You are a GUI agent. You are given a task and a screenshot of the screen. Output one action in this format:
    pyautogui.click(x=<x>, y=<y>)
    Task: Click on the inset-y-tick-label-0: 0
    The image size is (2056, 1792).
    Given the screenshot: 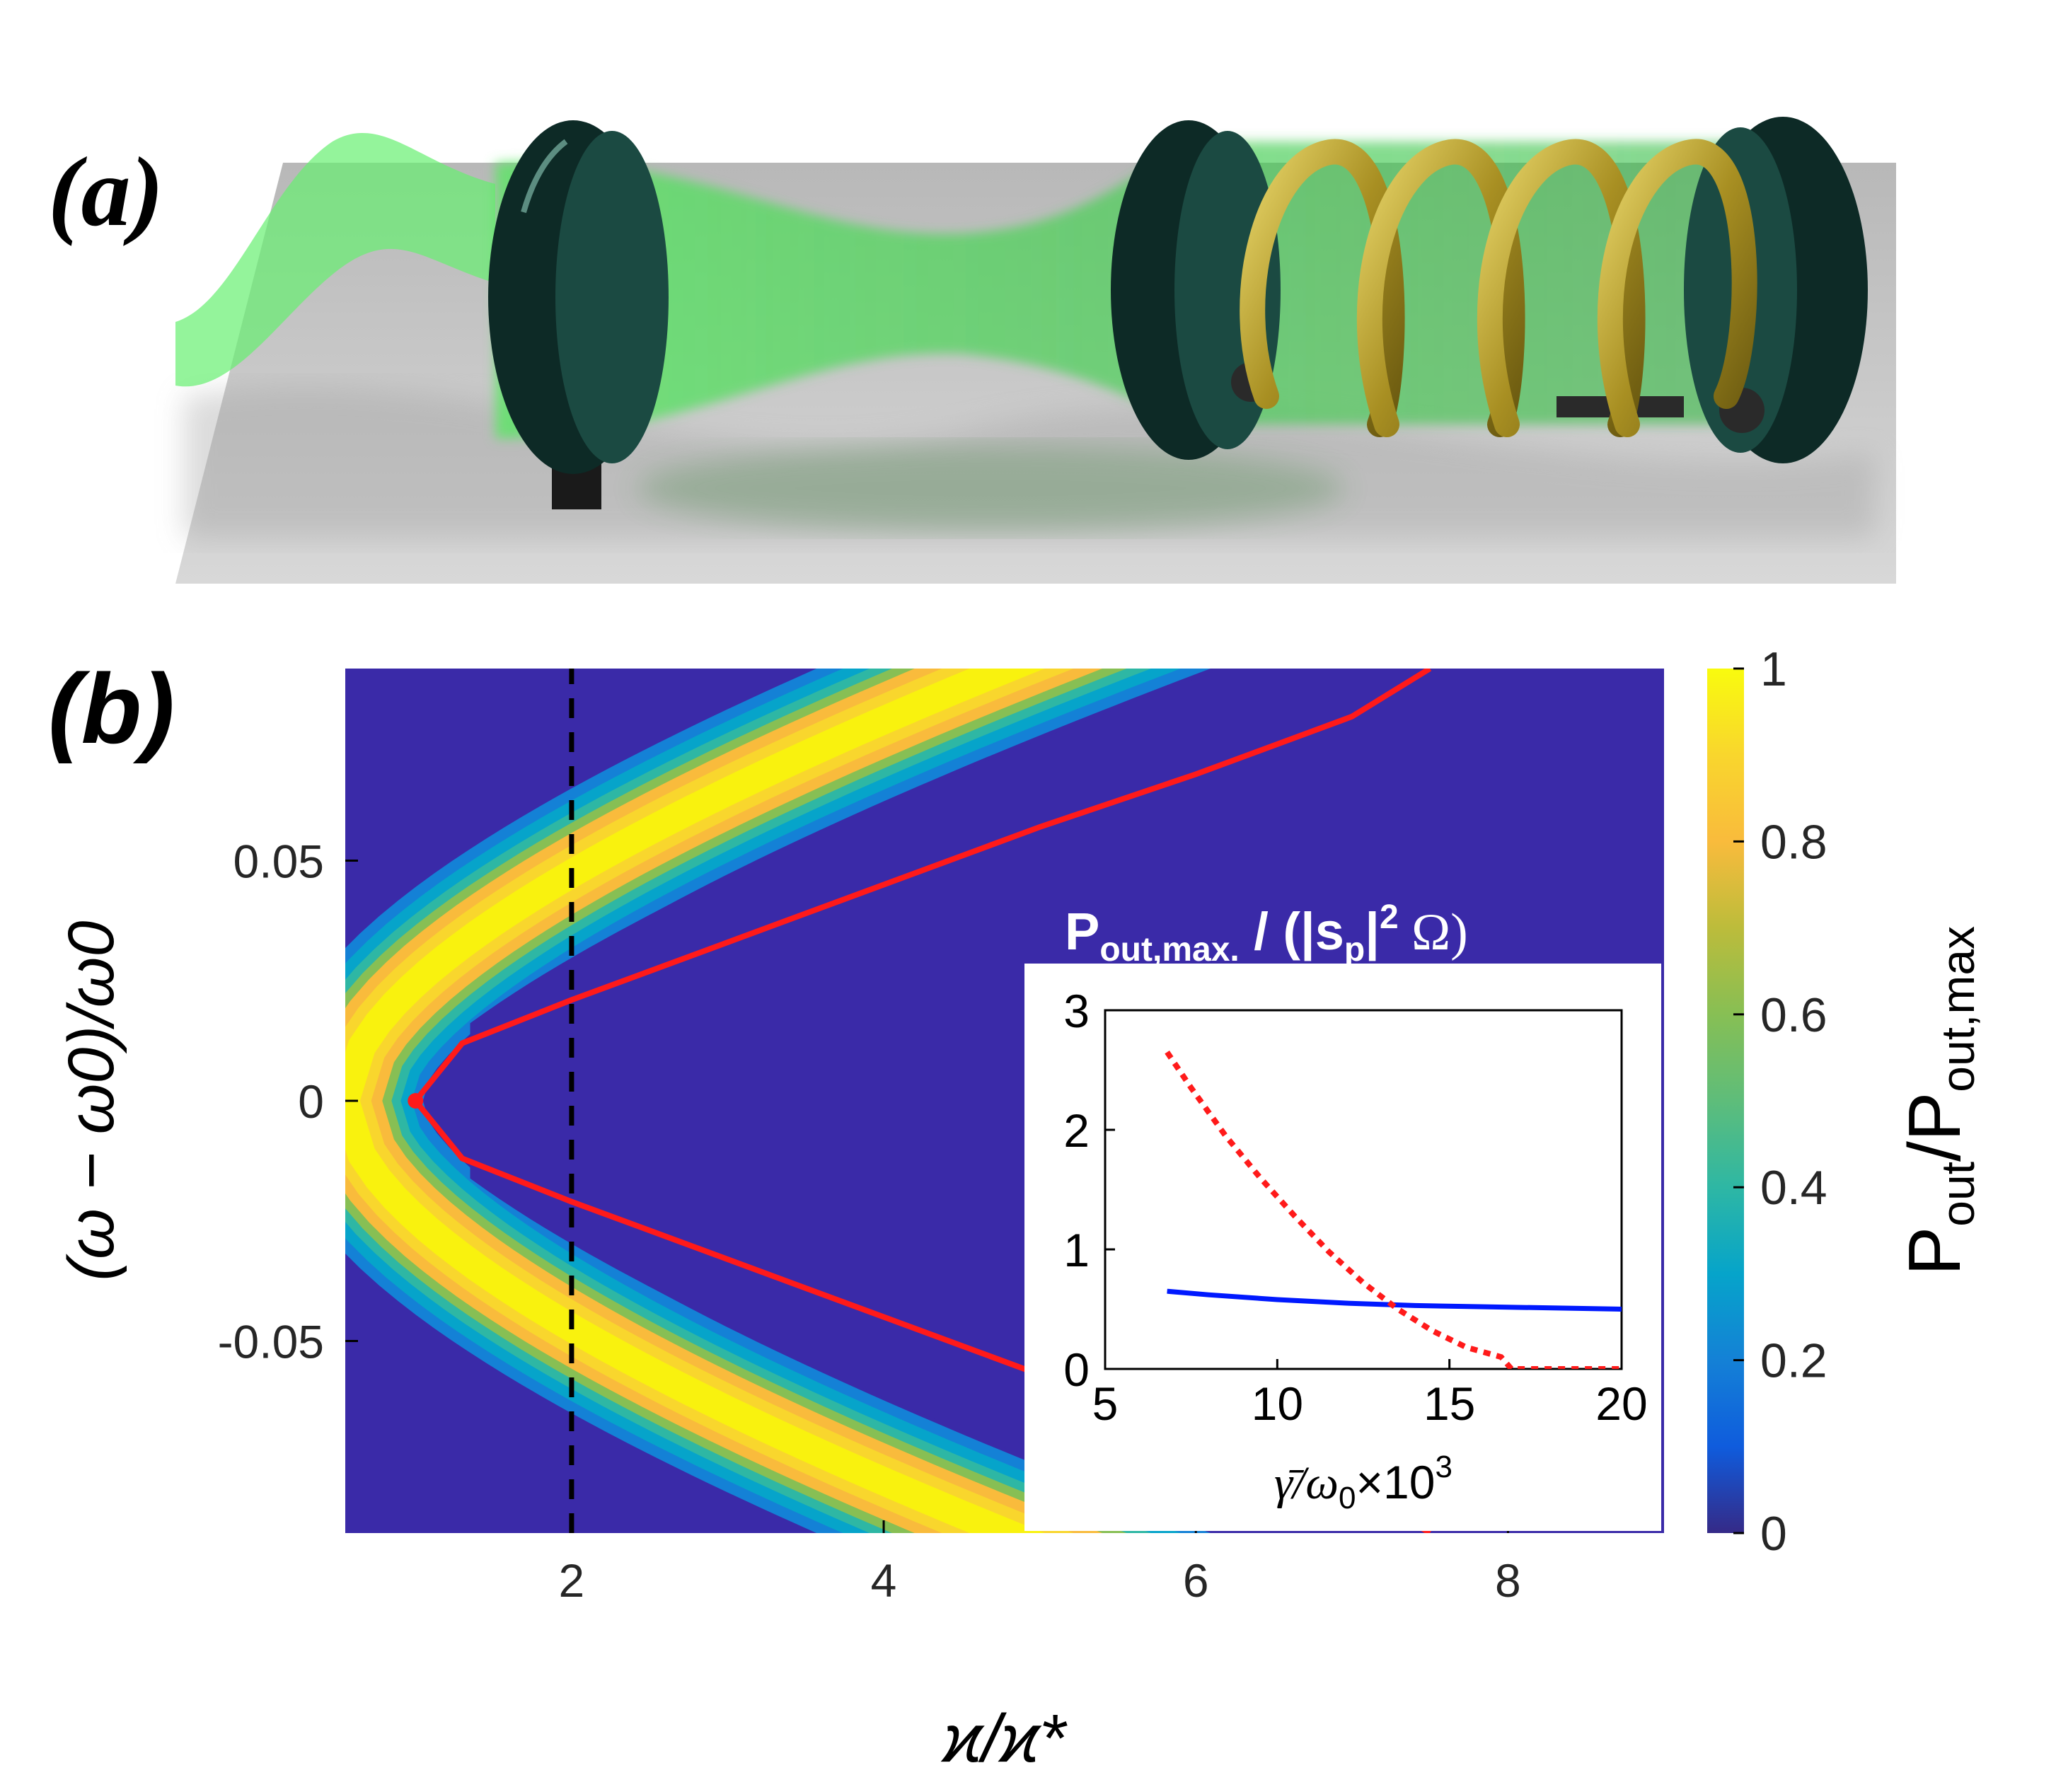 What is the action you would take?
    pyautogui.click(x=1076, y=1369)
    